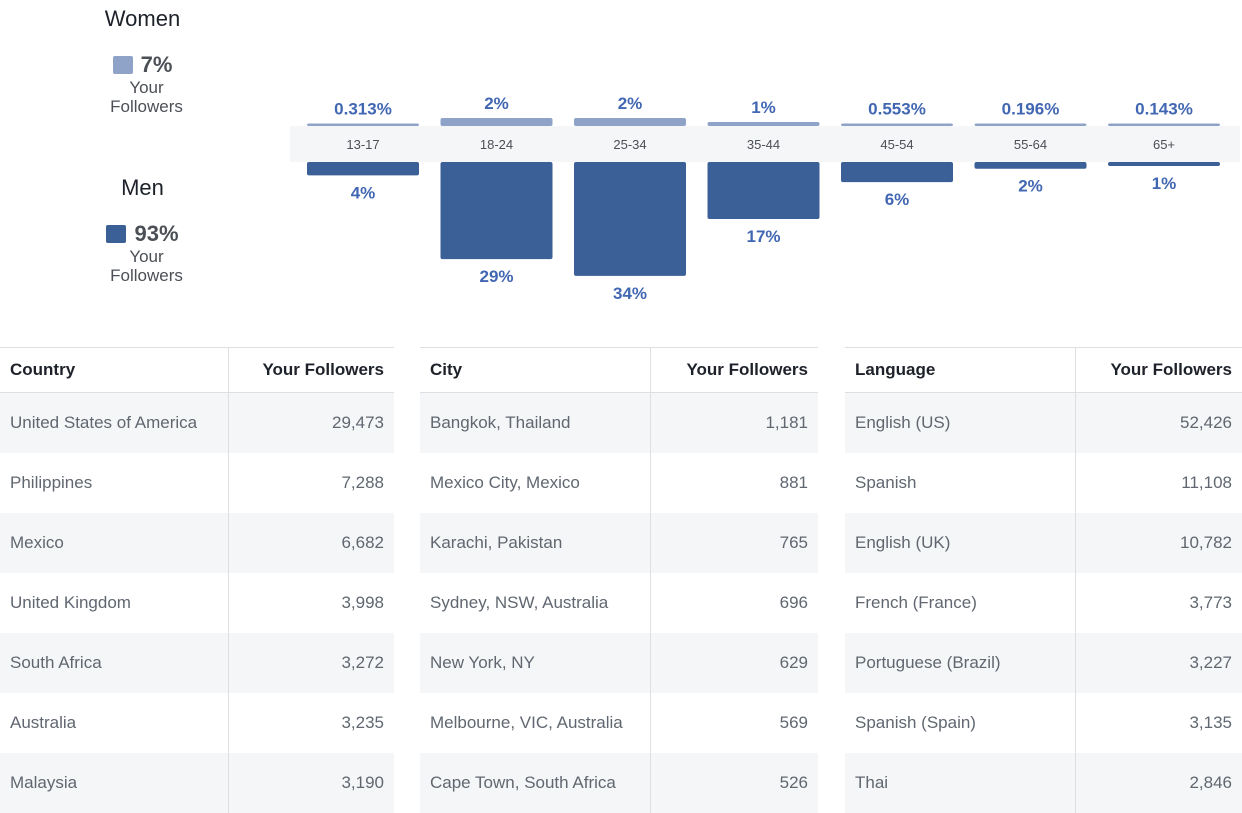 The image size is (1242, 813). I want to click on men-pct-label: 4%, so click(363, 192).